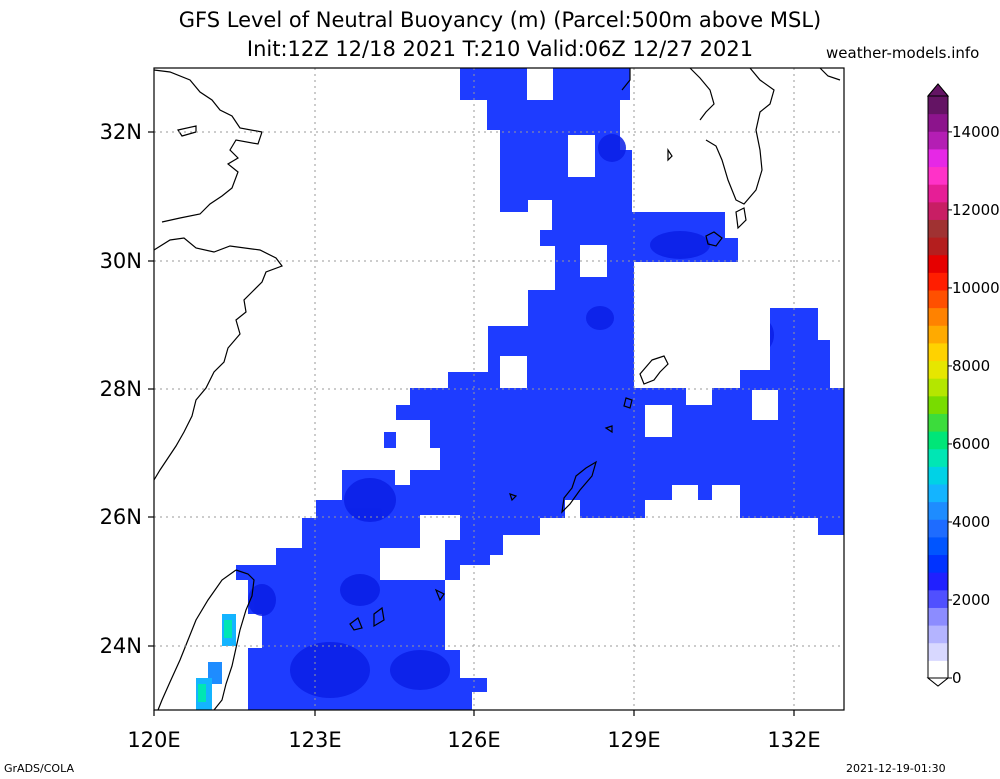  Describe the element at coordinates (957, 678) in the screenshot. I see `colorbar-label: 0` at that location.